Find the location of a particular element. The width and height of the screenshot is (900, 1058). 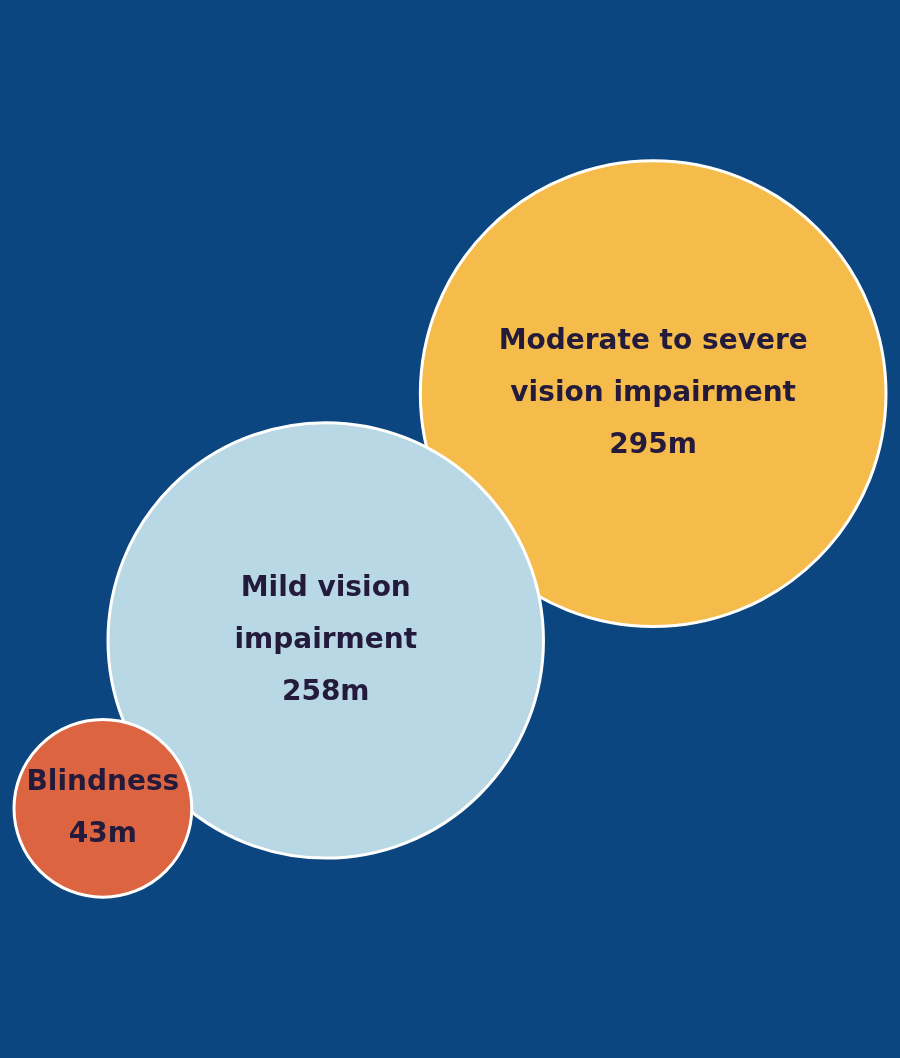

data-label: 43m is located at coordinates (102, 832).